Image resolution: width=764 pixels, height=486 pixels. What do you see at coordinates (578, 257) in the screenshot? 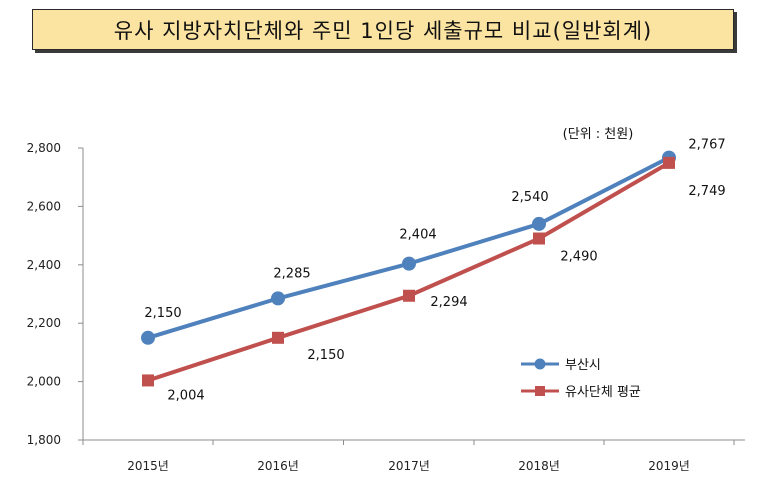
I see `data-label: 2,490` at bounding box center [578, 257].